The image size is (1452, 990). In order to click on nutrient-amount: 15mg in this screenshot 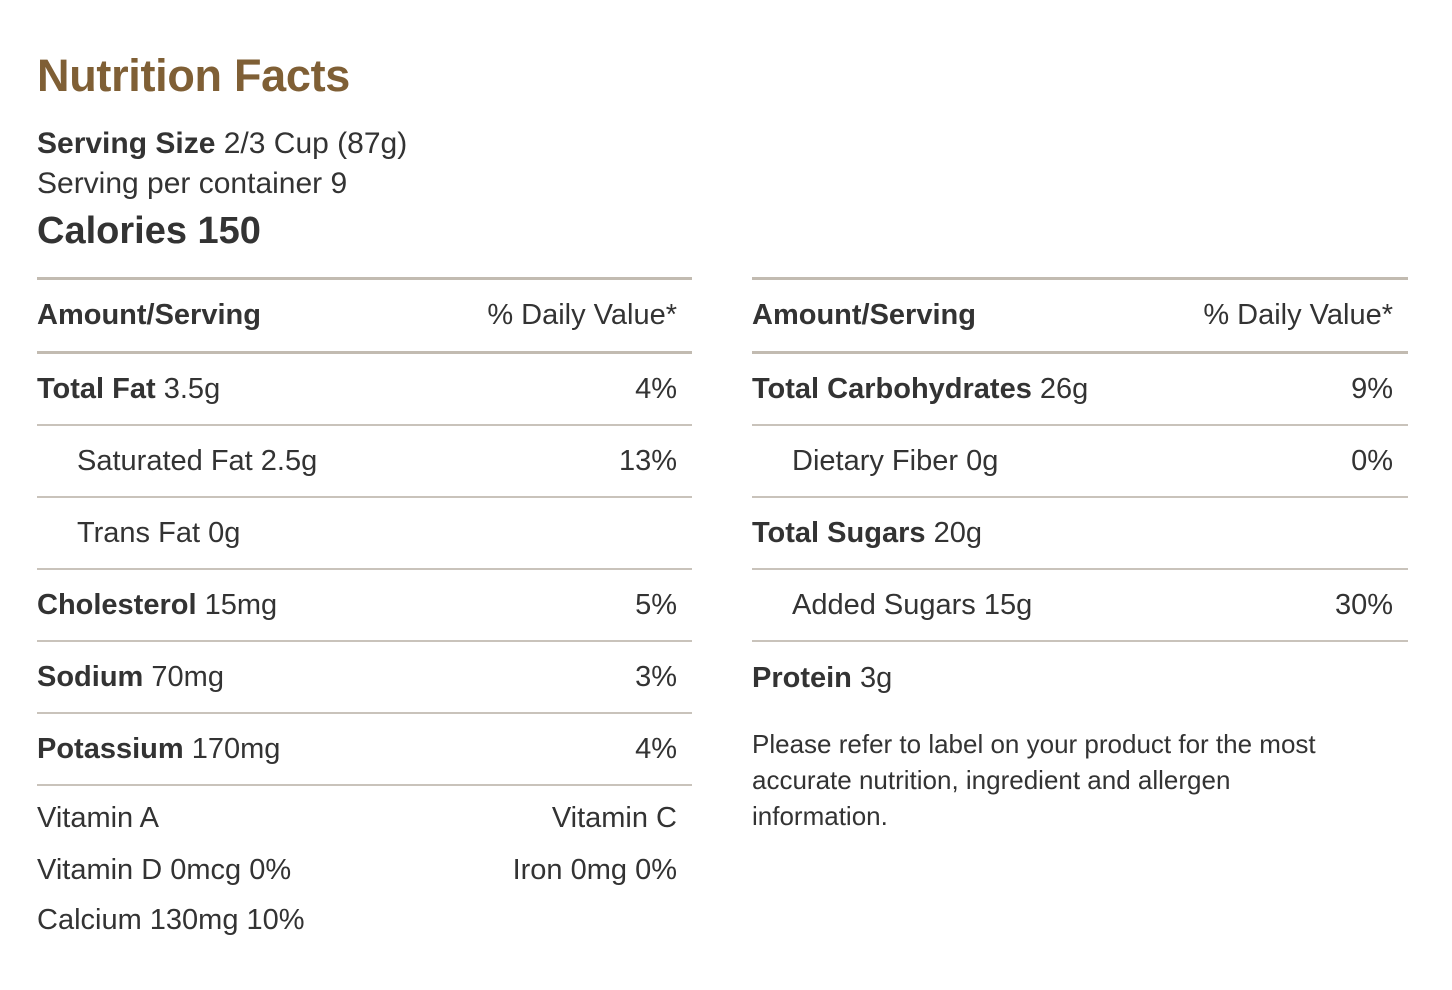, I will do `click(241, 604)`.